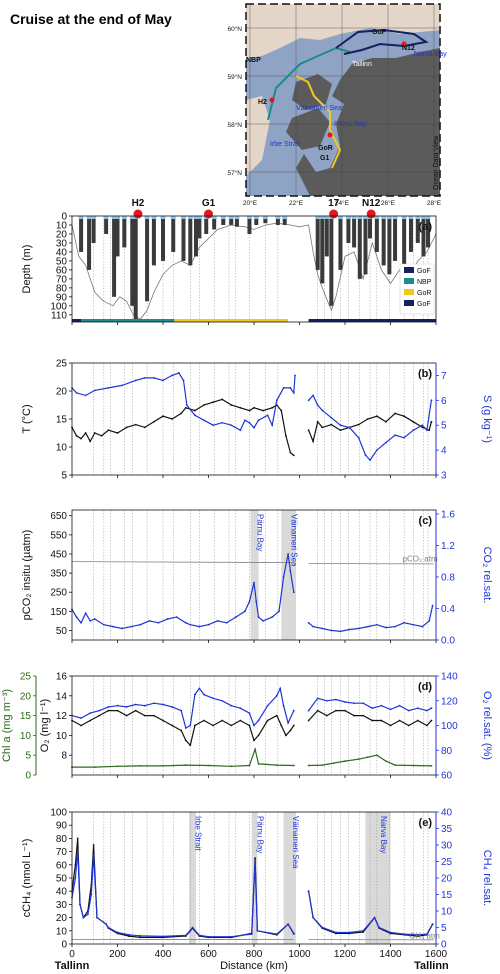  What do you see at coordinates (234, 173) in the screenshot?
I see `map-lat-label: 57°N` at bounding box center [234, 173].